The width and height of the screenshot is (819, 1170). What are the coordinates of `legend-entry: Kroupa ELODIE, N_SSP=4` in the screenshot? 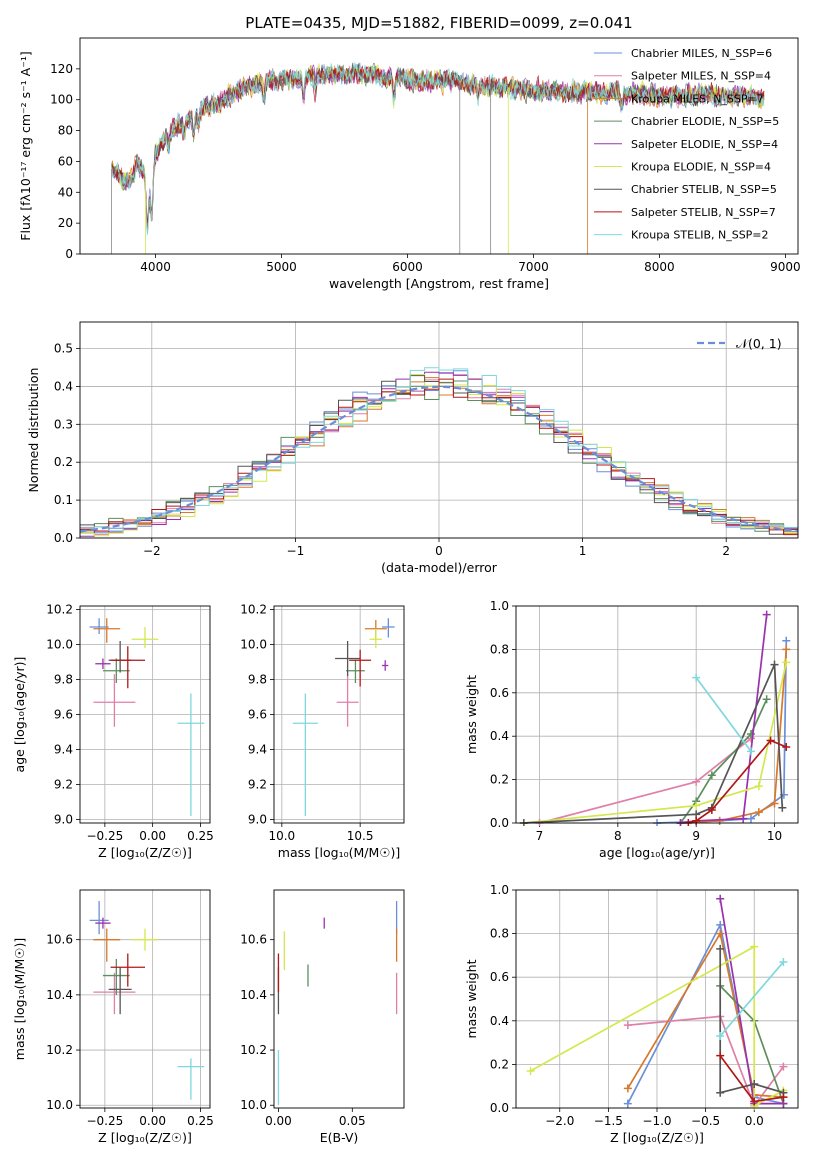 It's located at (701, 167).